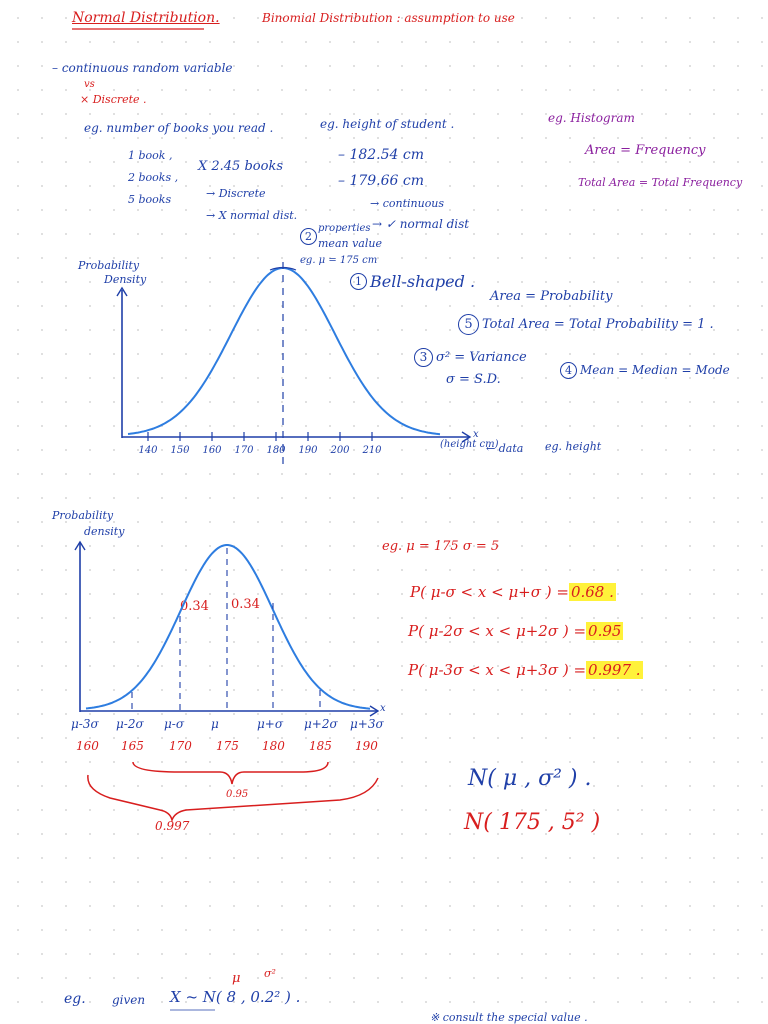 The image size is (768, 1024). What do you see at coordinates (568, 370) in the screenshot?
I see `property-4-number: 4` at bounding box center [568, 370].